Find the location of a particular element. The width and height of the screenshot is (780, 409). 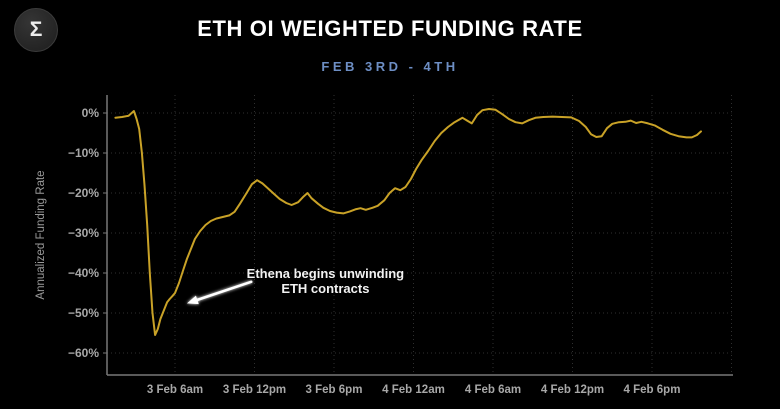

annotation-text: Ethena begins unwinding is located at coordinates (326, 273).